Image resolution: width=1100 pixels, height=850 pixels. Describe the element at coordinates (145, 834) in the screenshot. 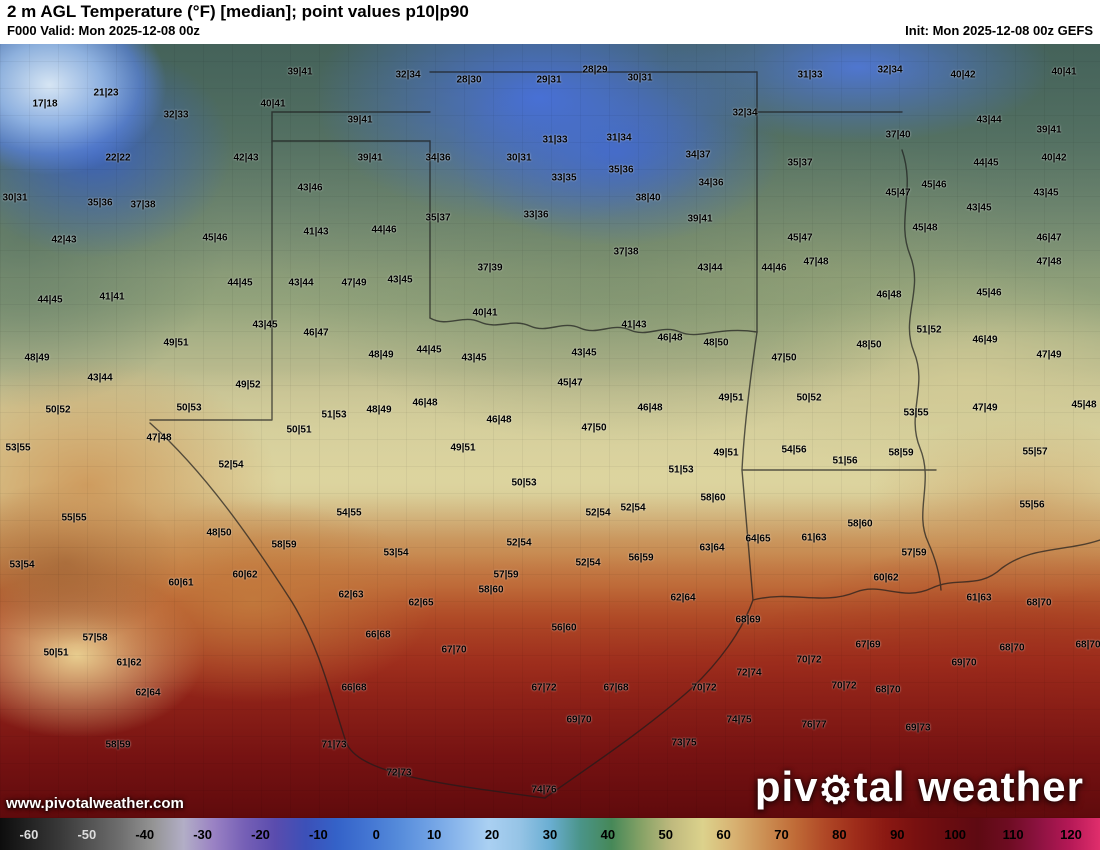

I see `scale-tick-label: -40` at that location.